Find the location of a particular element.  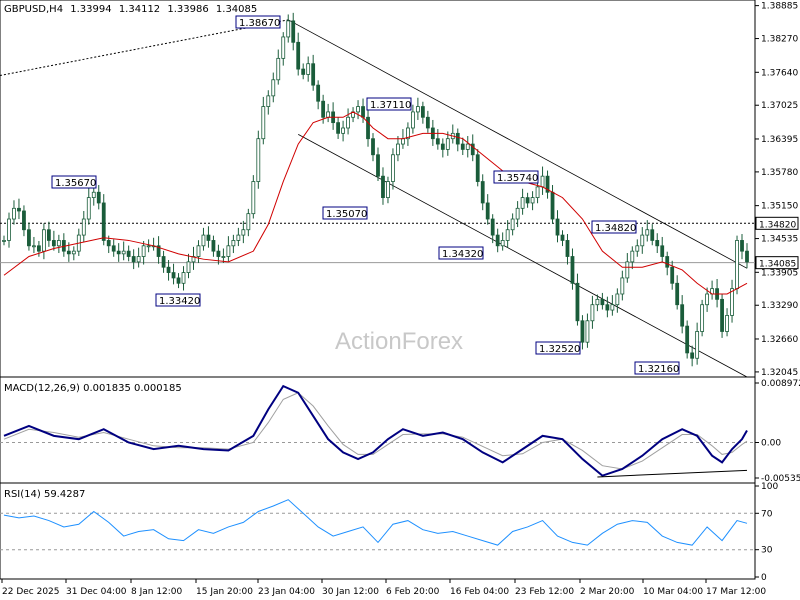

rsi-label: RSI(14) 59.4287 is located at coordinates (44, 494).